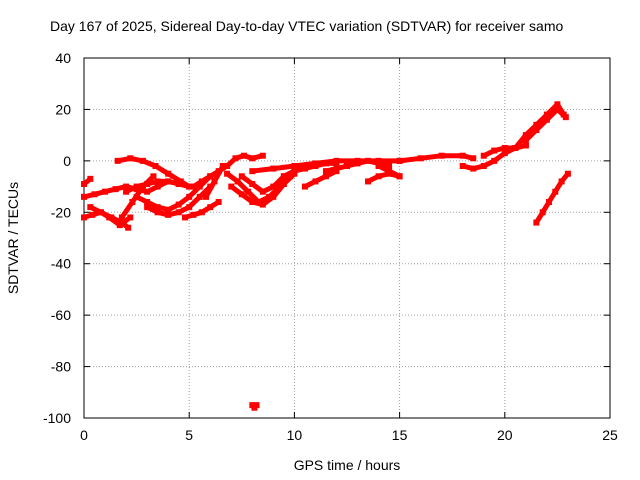 Image resolution: width=640 pixels, height=480 pixels. What do you see at coordinates (61, 367) in the screenshot?
I see `y-tick-label: -80` at bounding box center [61, 367].